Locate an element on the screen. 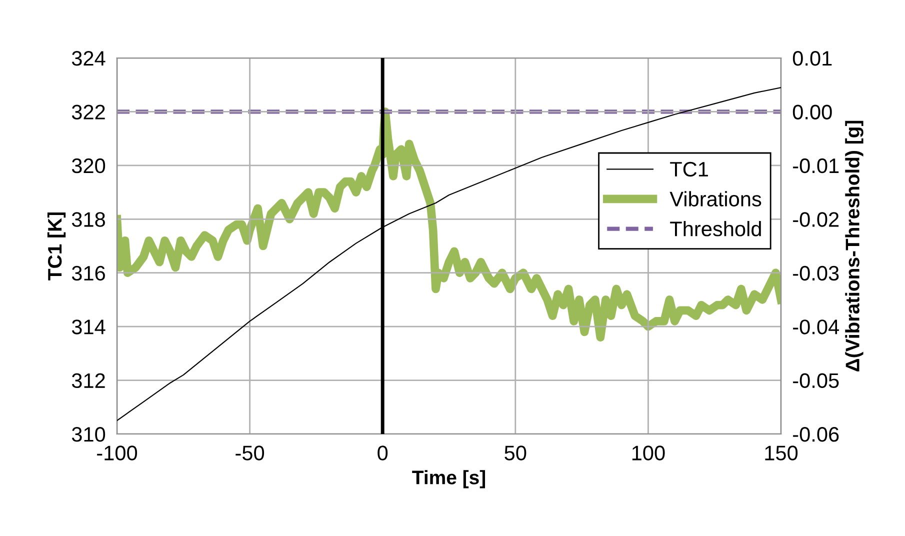  x-tick-label: 100 is located at coordinates (648, 453).